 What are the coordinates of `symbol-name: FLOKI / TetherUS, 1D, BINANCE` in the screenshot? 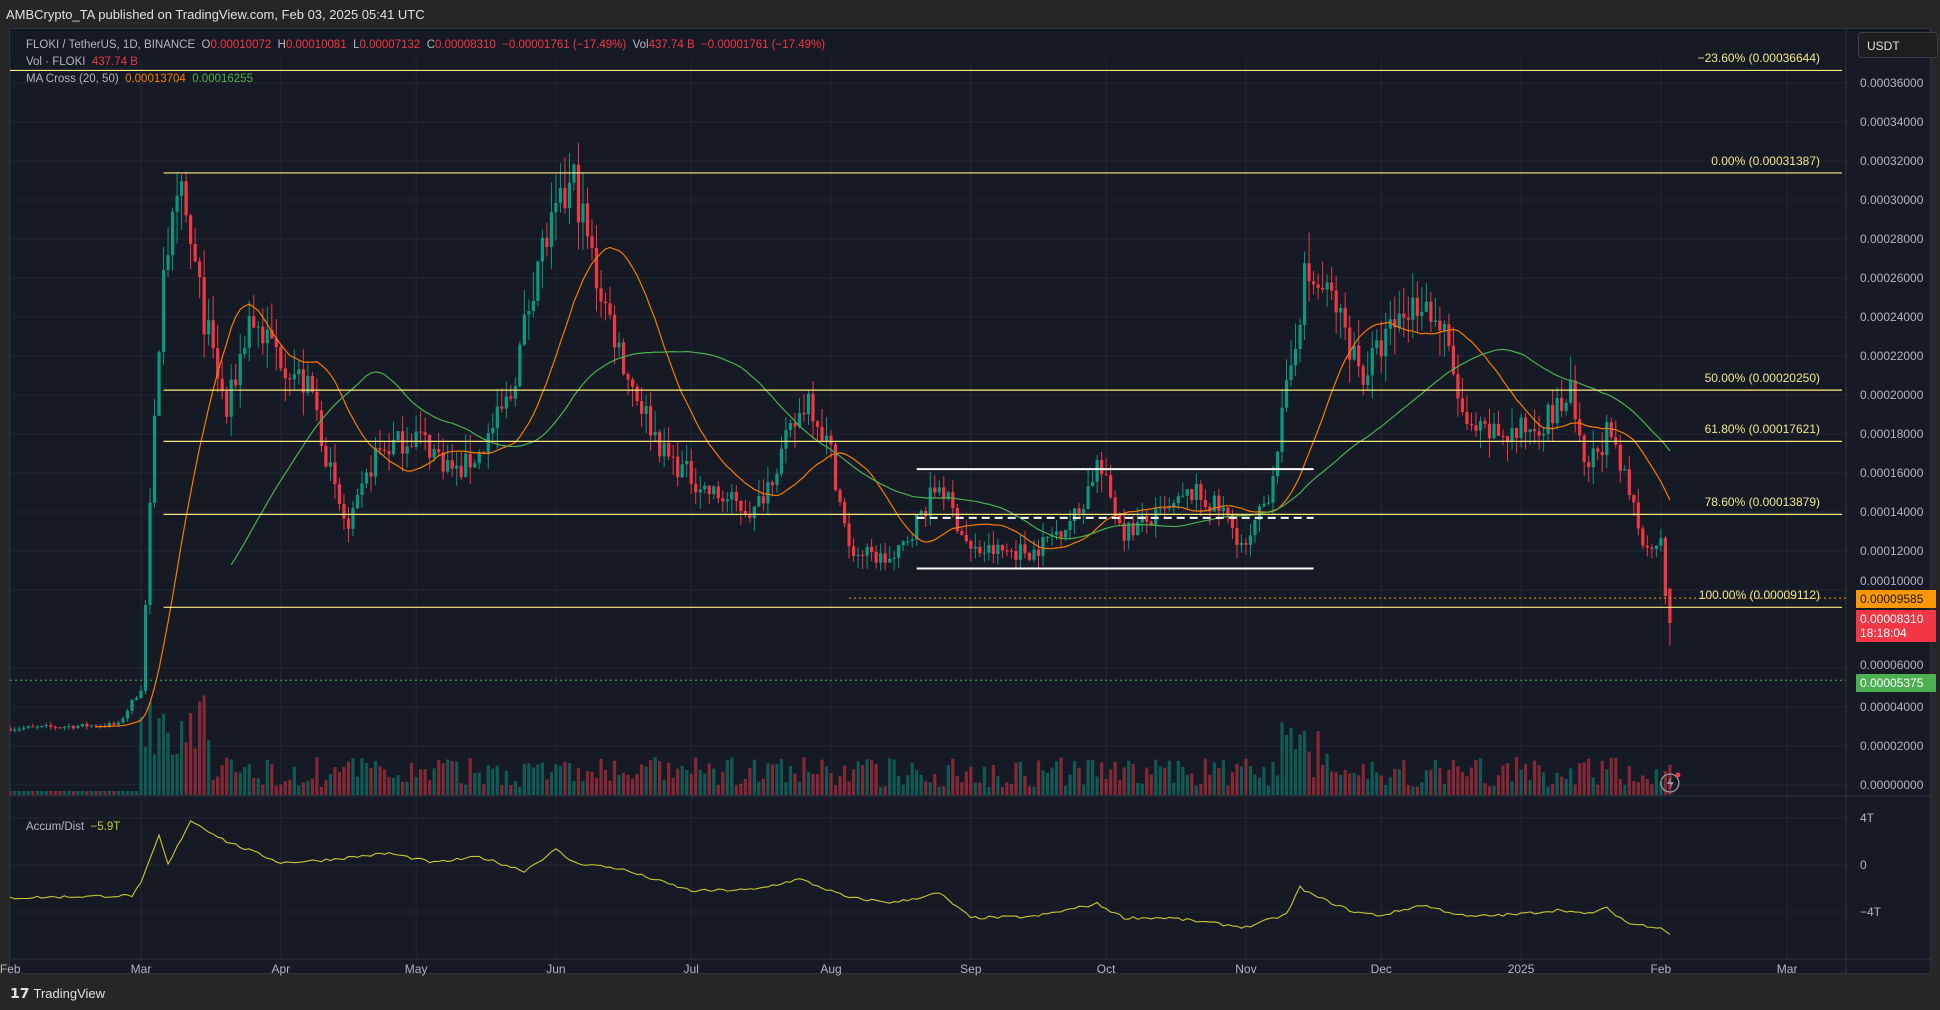 It's located at (111, 45).